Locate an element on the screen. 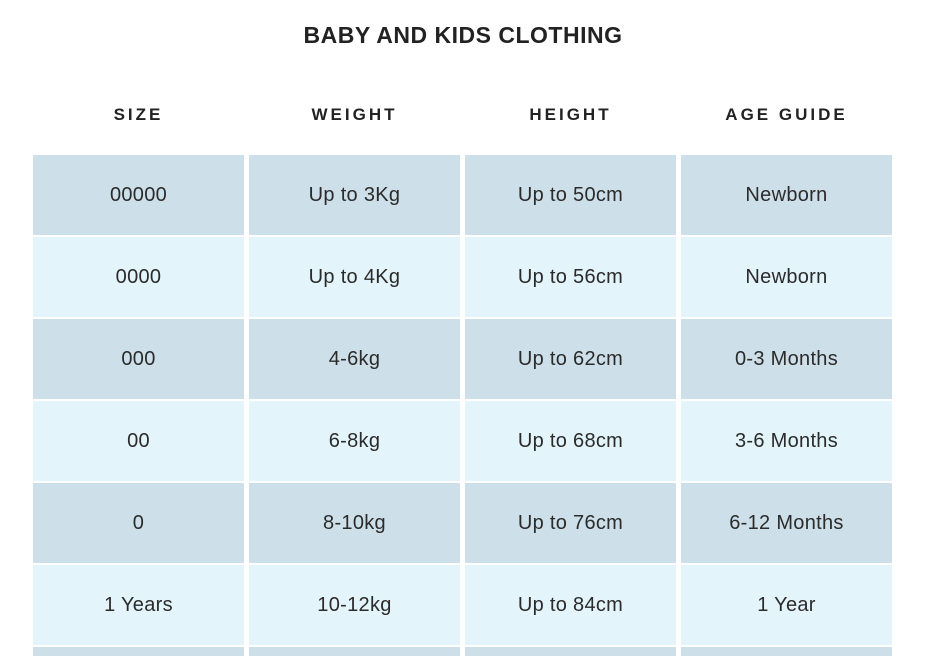 This screenshot has height=656, width=926. cell-height: Up to 84cm is located at coordinates (570, 605).